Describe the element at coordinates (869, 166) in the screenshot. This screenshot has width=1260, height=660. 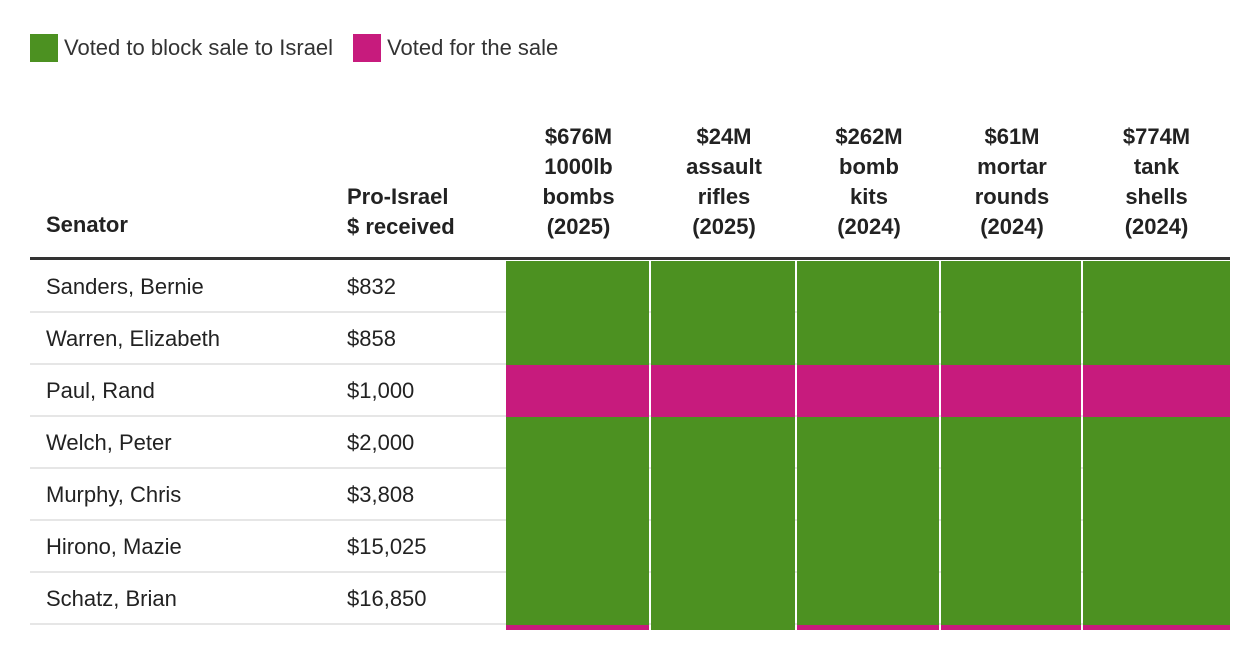
I see `header-line: bomb` at that location.